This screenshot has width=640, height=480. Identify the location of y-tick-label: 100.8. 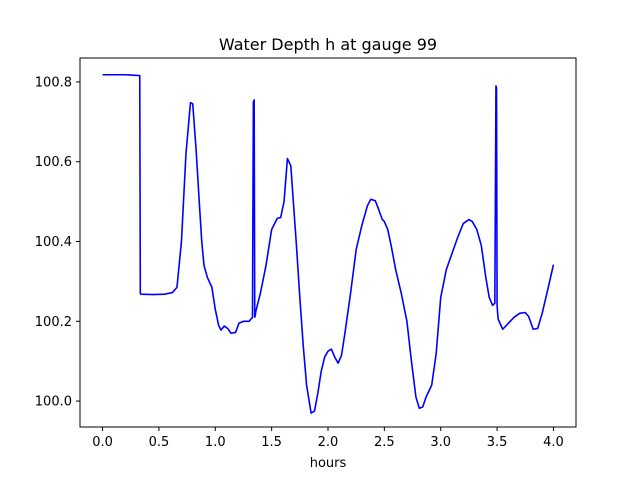
(53, 82).